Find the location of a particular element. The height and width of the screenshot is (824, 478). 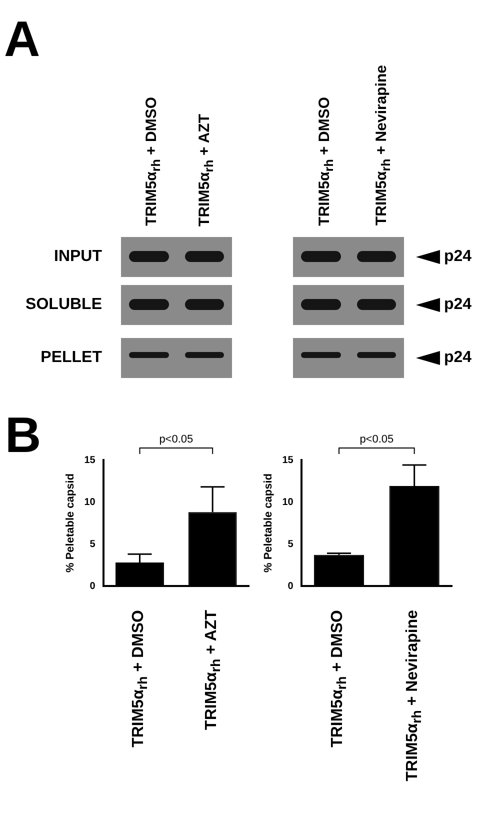

text: A is located at coordinates (22, 39).